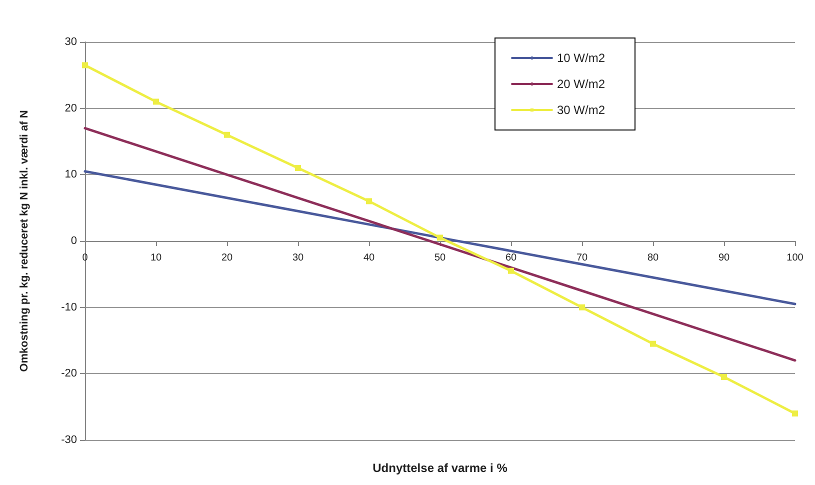 Image resolution: width=815 pixels, height=485 pixels. Describe the element at coordinates (227, 258) in the screenshot. I see `x-tick-label: 20` at that location.